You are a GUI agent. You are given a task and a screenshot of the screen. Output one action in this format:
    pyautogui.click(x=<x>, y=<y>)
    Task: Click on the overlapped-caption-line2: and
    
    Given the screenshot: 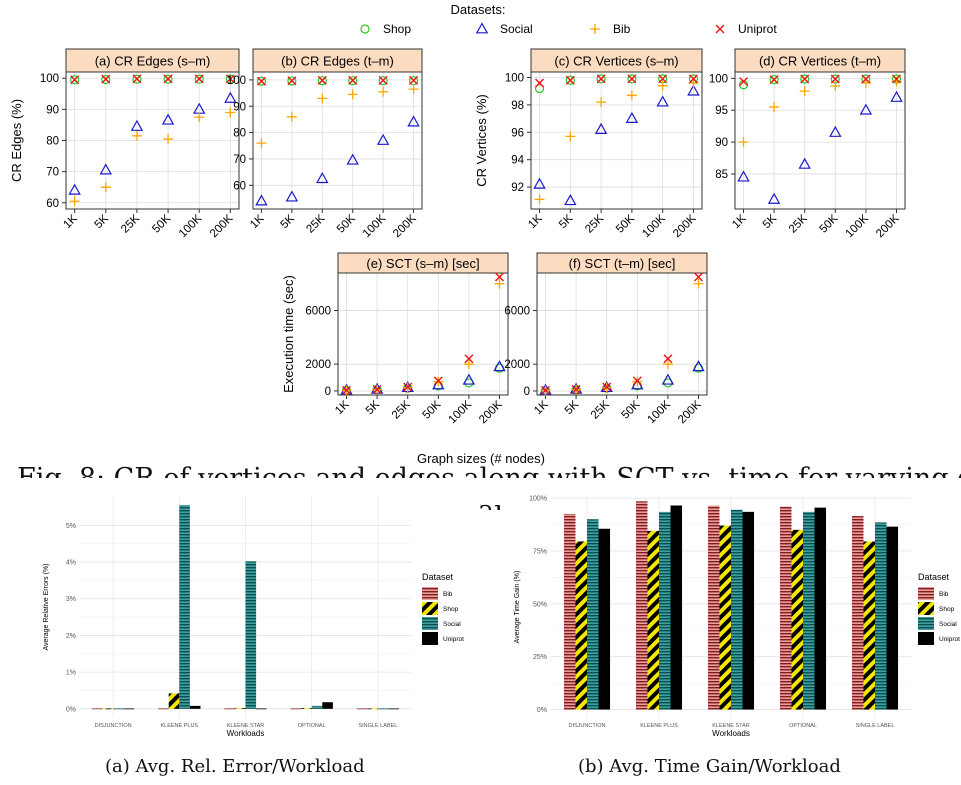 What is the action you would take?
    pyautogui.click(x=489, y=503)
    